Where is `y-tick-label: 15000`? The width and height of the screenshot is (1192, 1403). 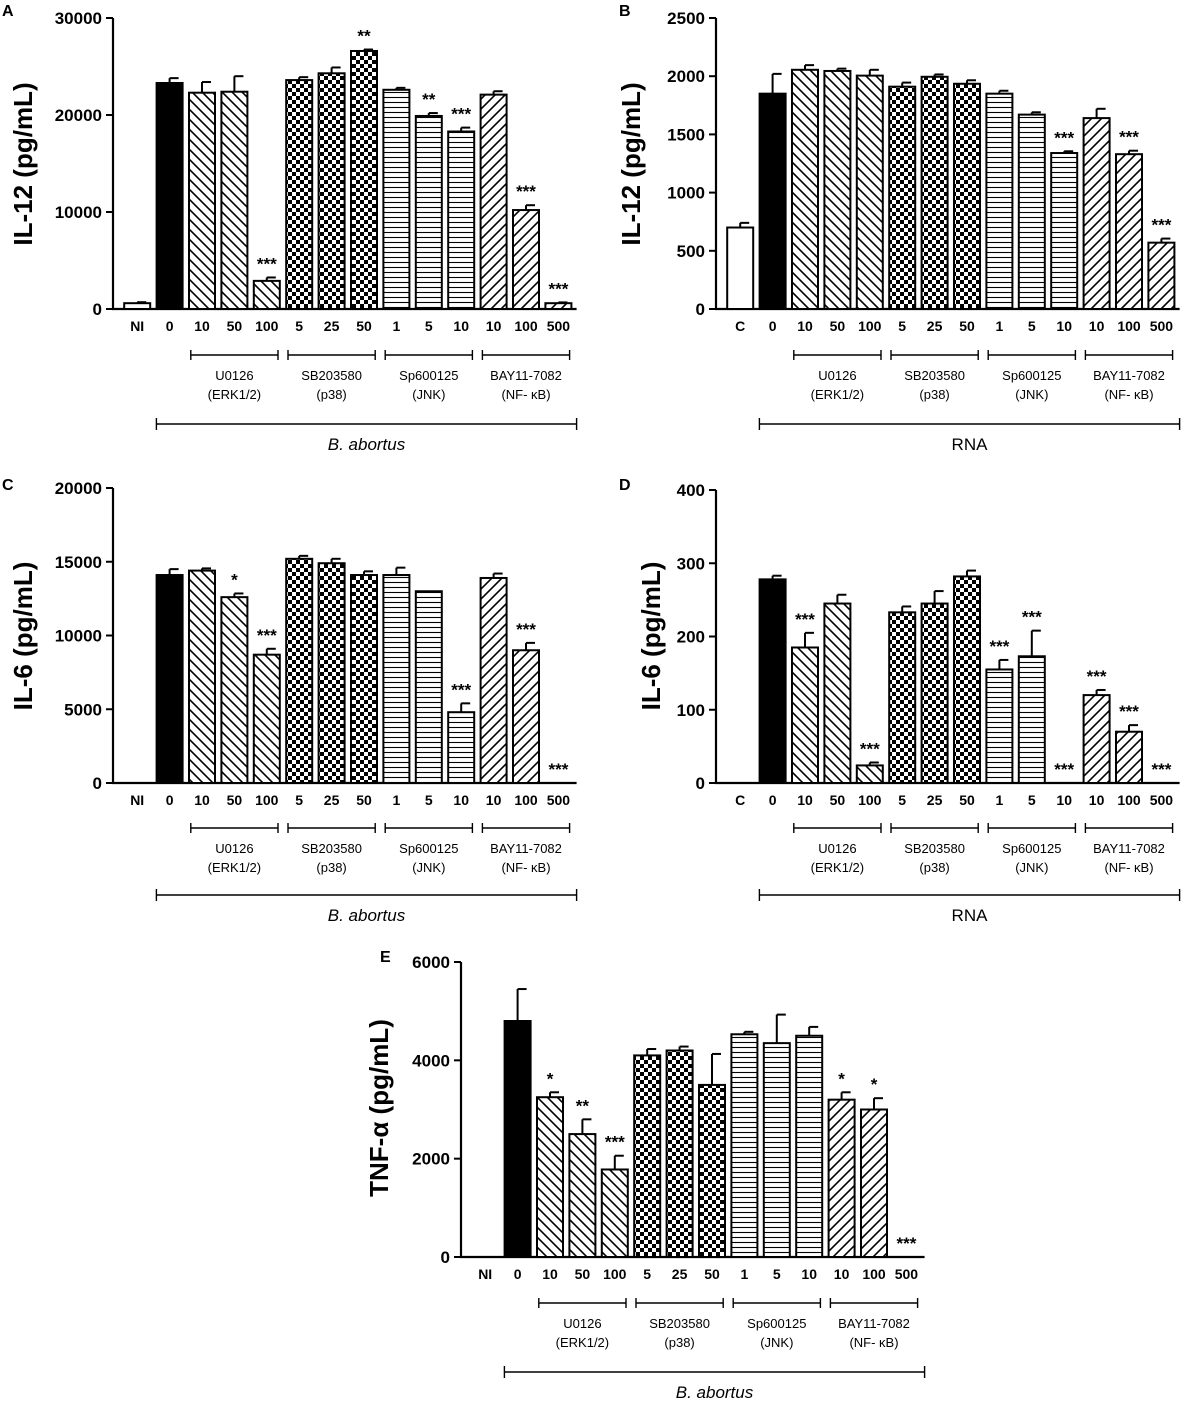 y-tick-label: 15000 is located at coordinates (78, 562).